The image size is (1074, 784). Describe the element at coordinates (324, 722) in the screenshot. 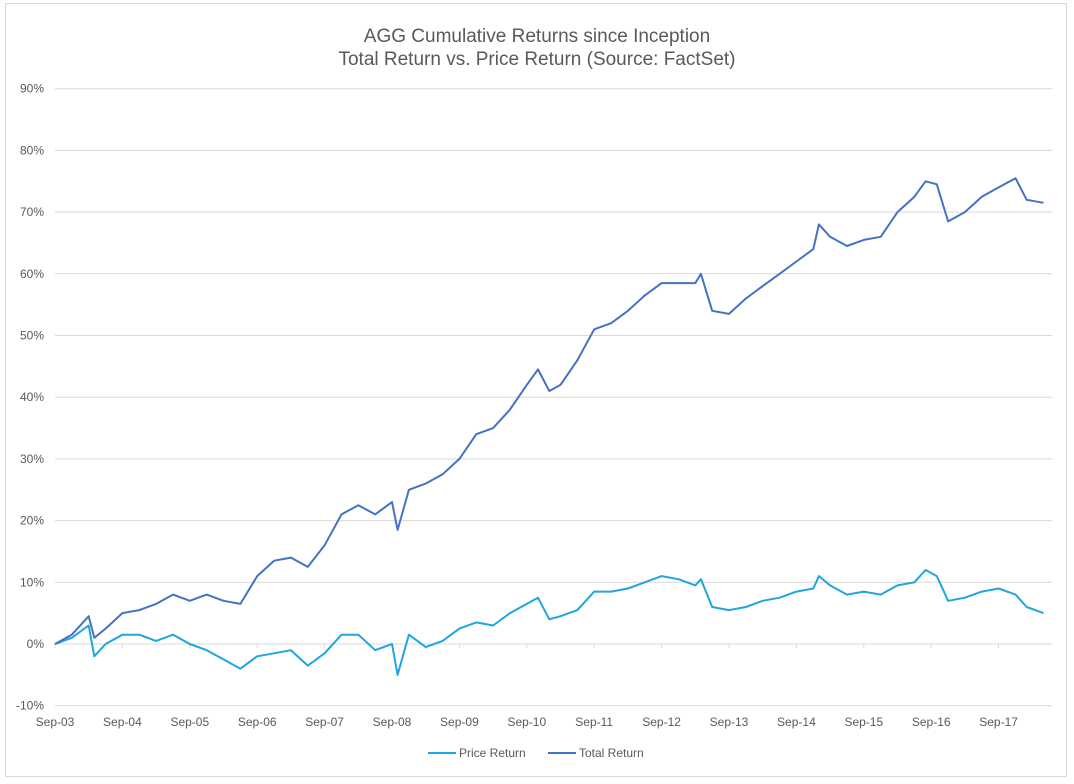

I see `x-tick-label: Sep-07` at that location.